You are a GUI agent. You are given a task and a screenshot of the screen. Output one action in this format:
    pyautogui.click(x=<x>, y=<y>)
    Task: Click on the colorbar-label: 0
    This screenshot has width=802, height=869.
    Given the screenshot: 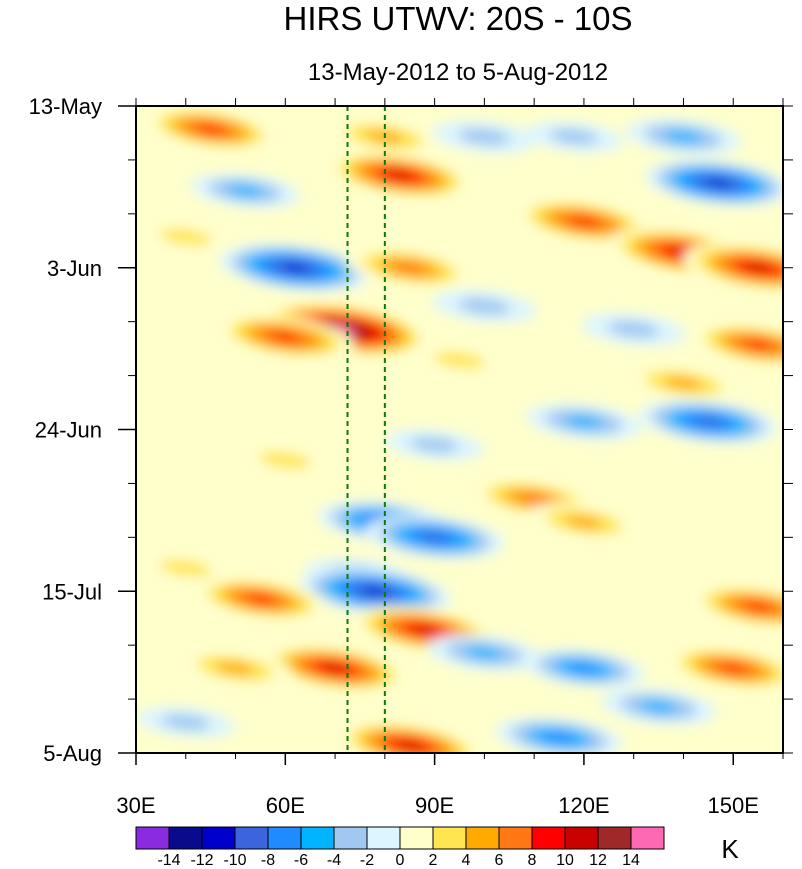 What is the action you would take?
    pyautogui.click(x=400, y=860)
    